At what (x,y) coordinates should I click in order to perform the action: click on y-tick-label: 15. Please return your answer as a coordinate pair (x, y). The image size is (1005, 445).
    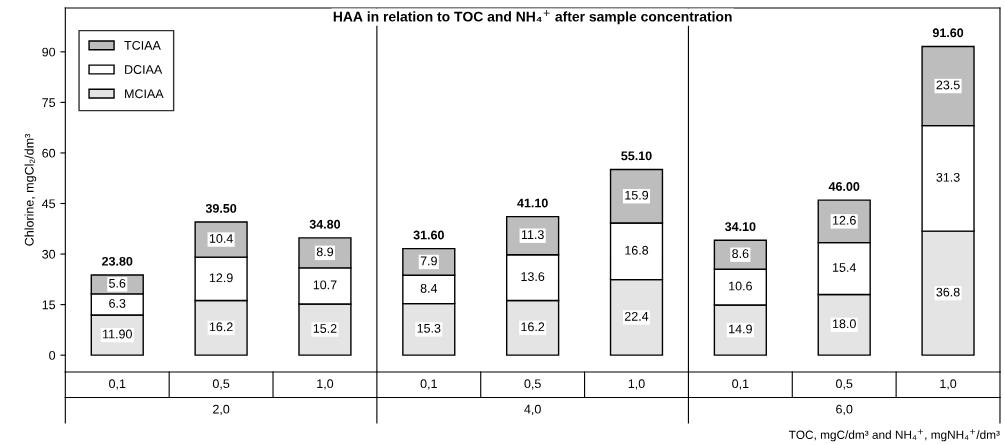
    Looking at the image, I should click on (49, 305).